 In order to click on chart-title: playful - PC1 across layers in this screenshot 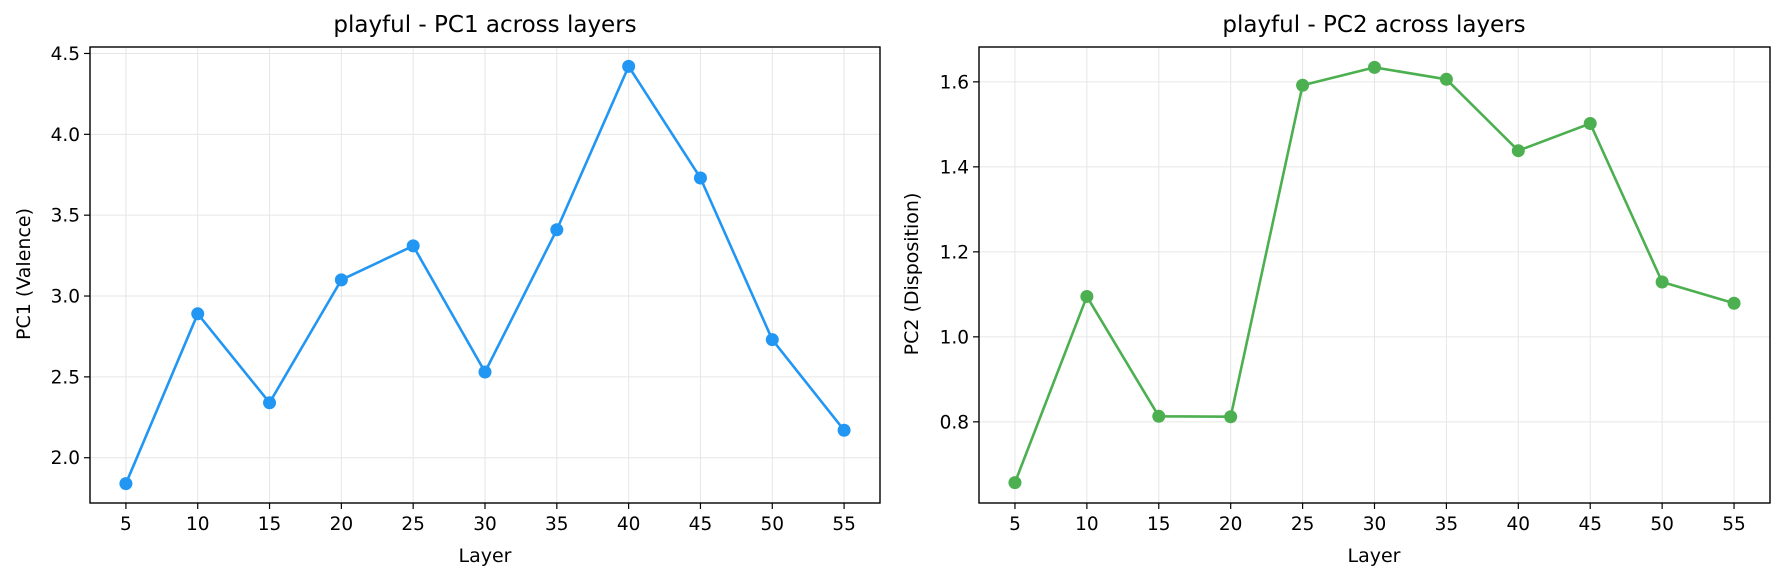, I will do `click(484, 25)`.